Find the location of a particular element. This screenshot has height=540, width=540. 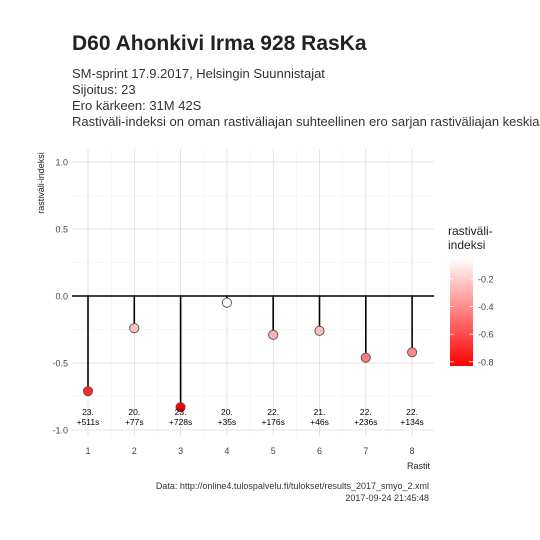

point-time-label: +176s is located at coordinates (272, 422).